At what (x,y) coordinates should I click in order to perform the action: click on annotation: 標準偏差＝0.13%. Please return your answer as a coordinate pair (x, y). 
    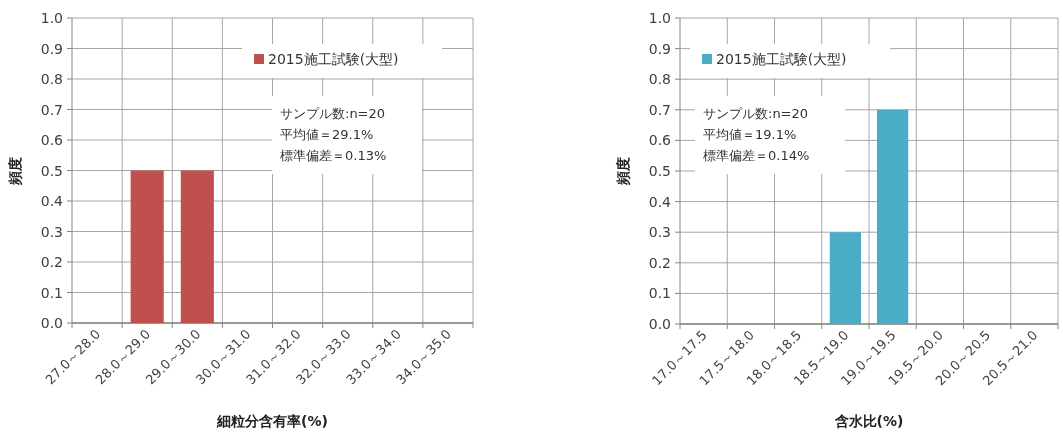
    Looking at the image, I should click on (333, 155).